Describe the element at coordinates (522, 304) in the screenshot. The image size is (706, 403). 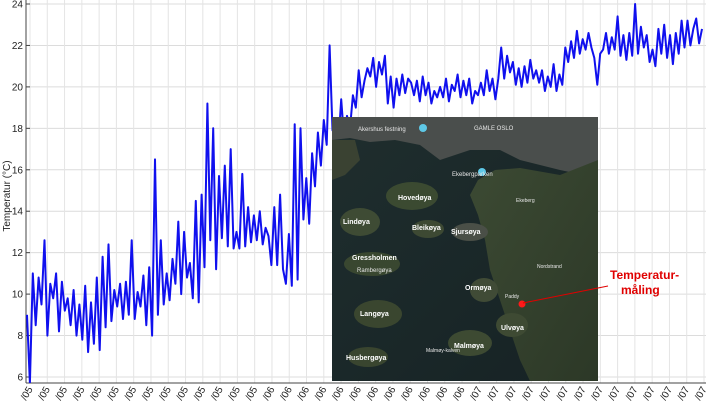
I see `measurement-point-marker` at that location.